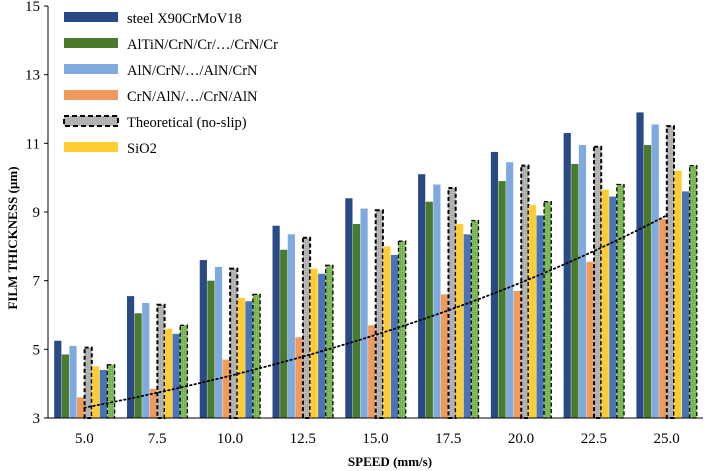 The height and width of the screenshot is (471, 707). Describe the element at coordinates (437, 301) in the screenshot. I see `bar-series3-17.5` at that location.